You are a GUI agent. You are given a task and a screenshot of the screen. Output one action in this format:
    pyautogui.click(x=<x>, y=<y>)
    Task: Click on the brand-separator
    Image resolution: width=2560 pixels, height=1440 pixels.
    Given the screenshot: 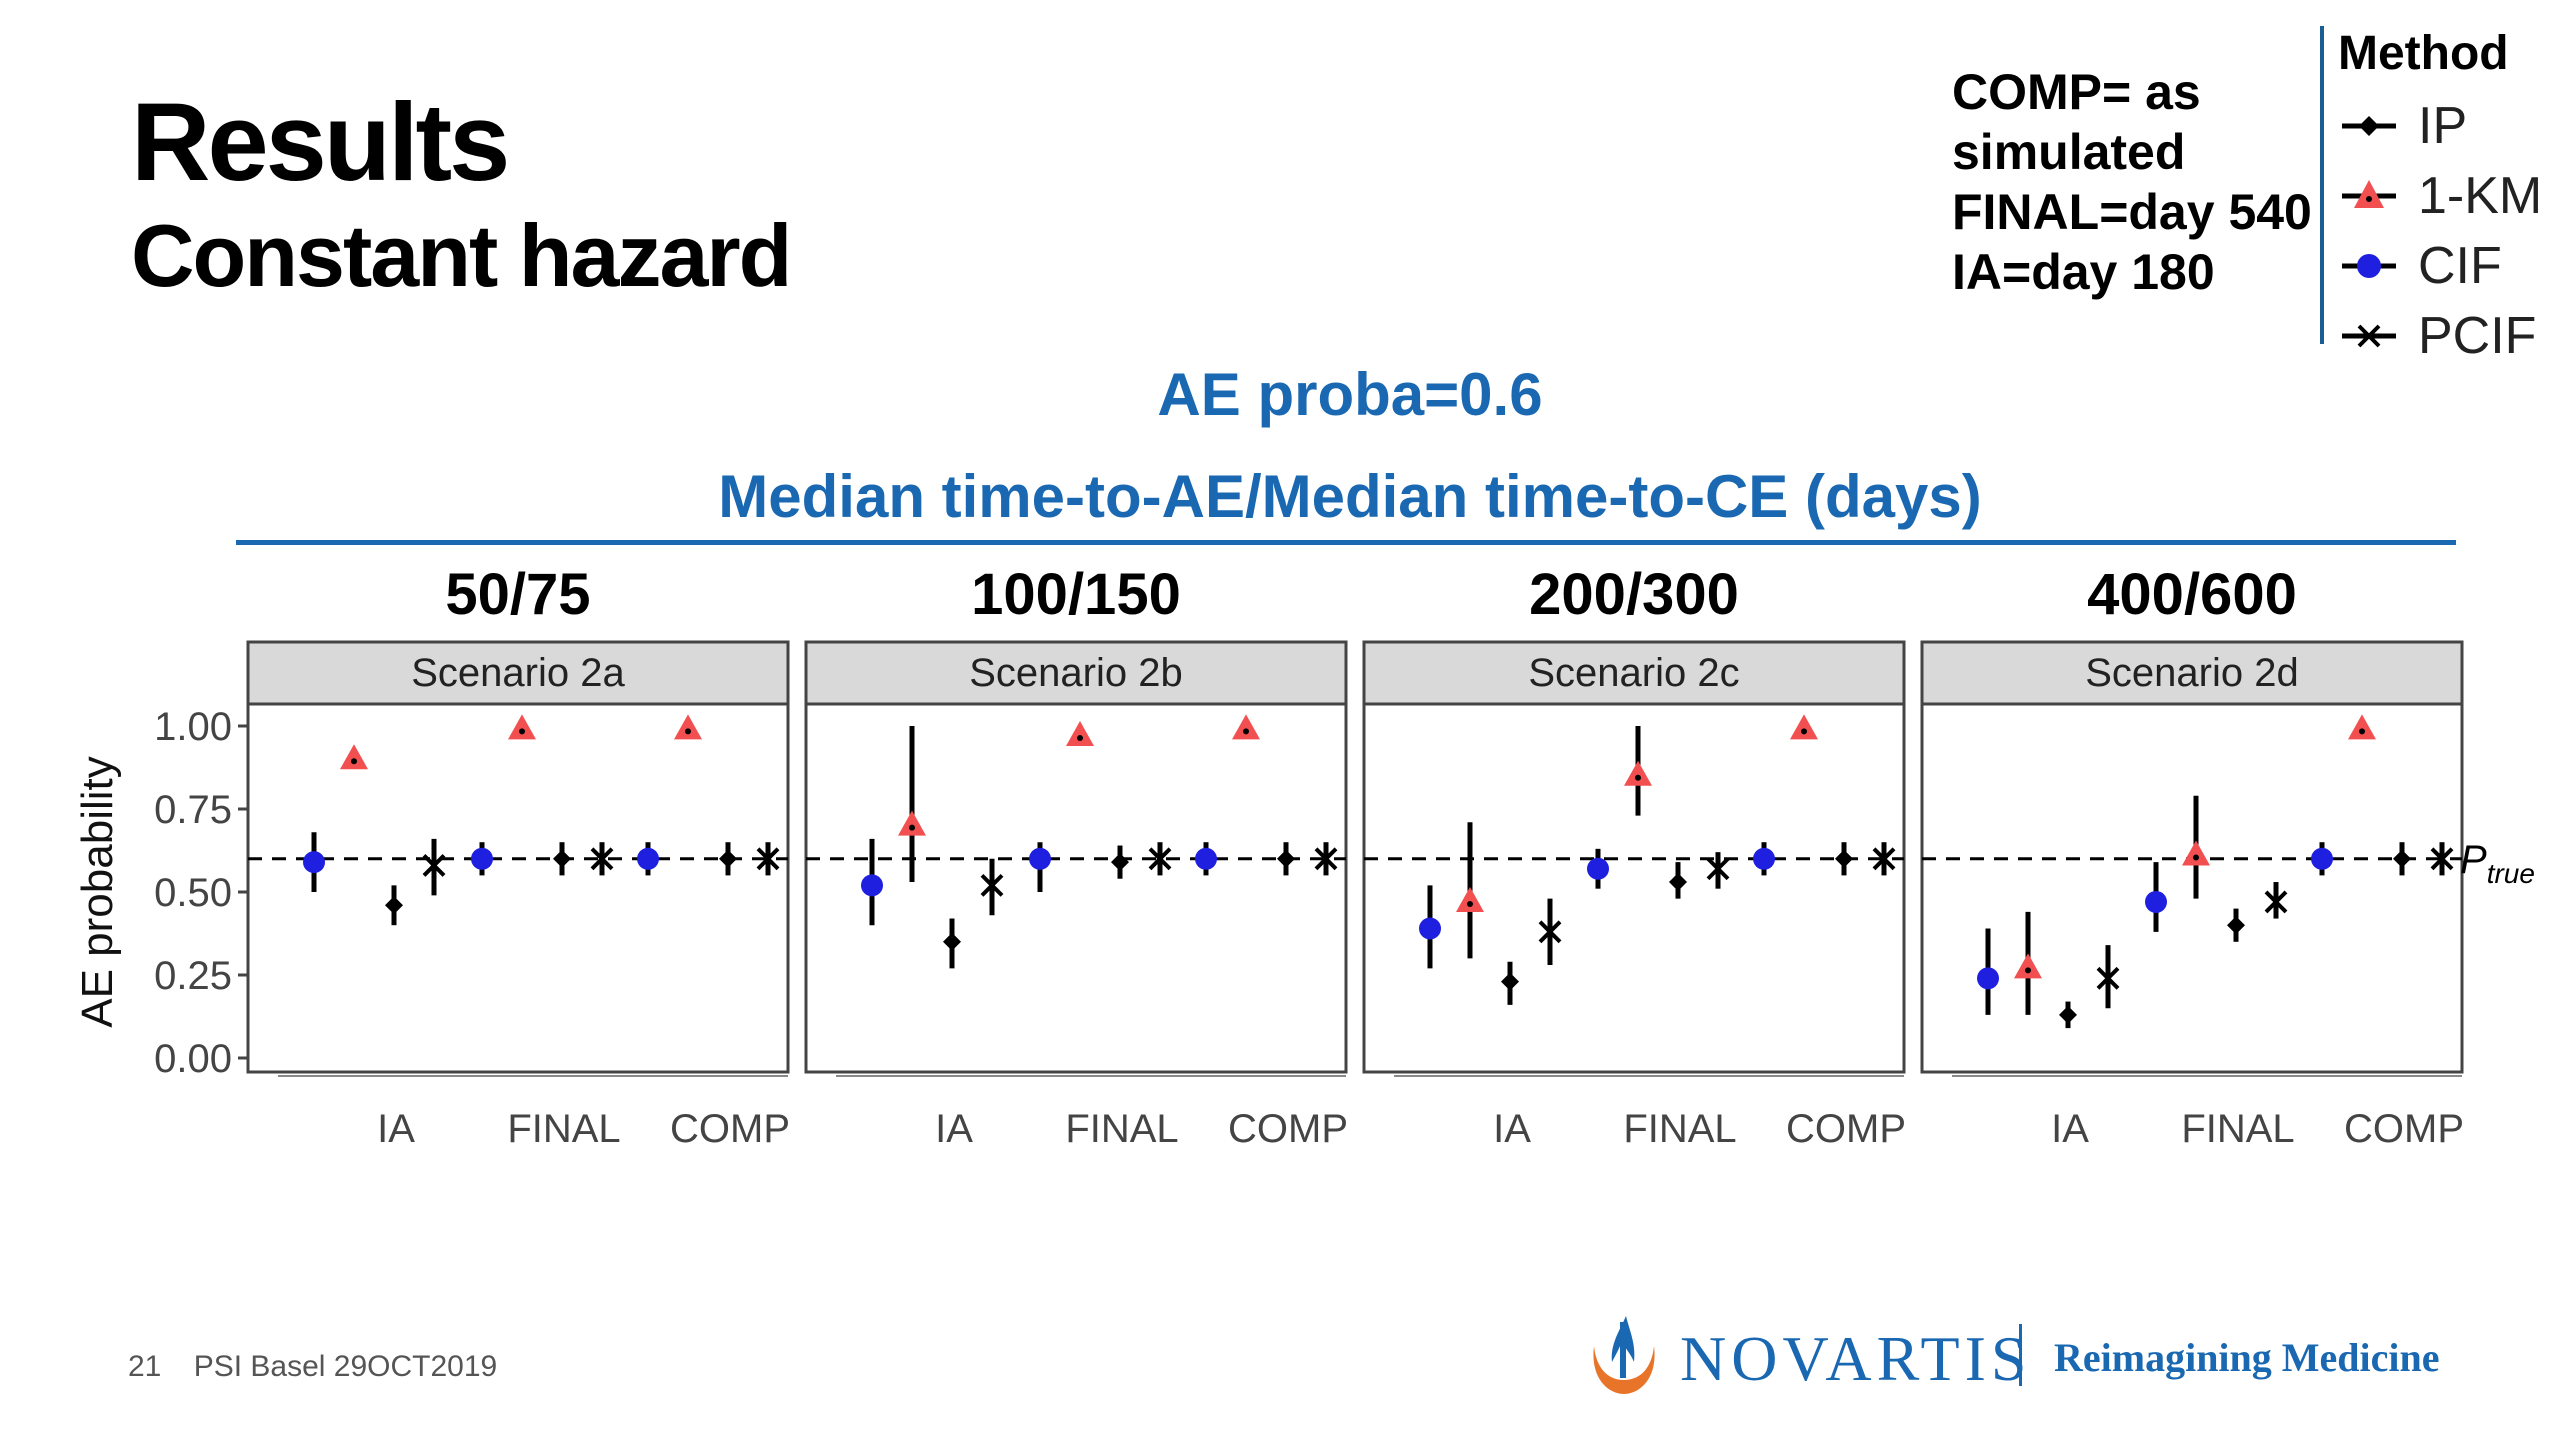 What is the action you would take?
    pyautogui.click(x=2020, y=1355)
    